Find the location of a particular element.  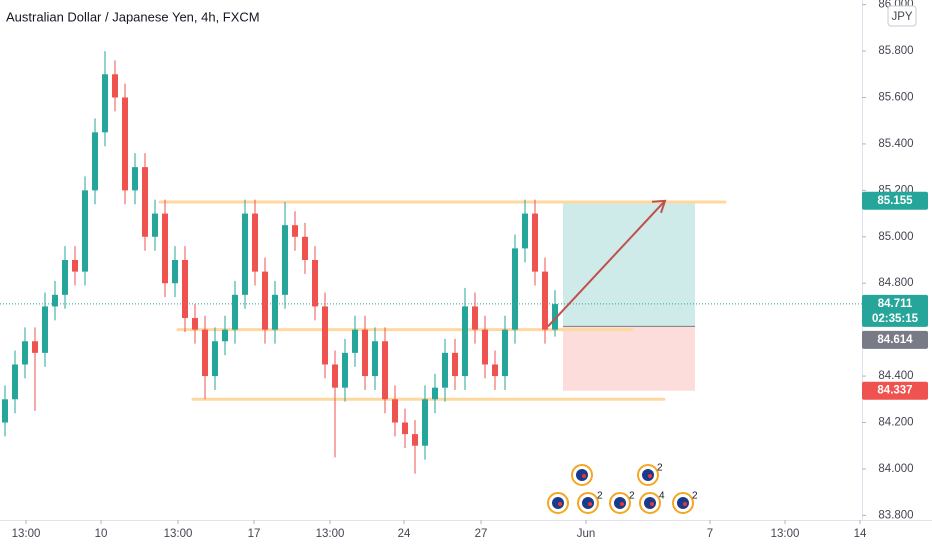

y-tick-label: 85.600 is located at coordinates (895, 98).